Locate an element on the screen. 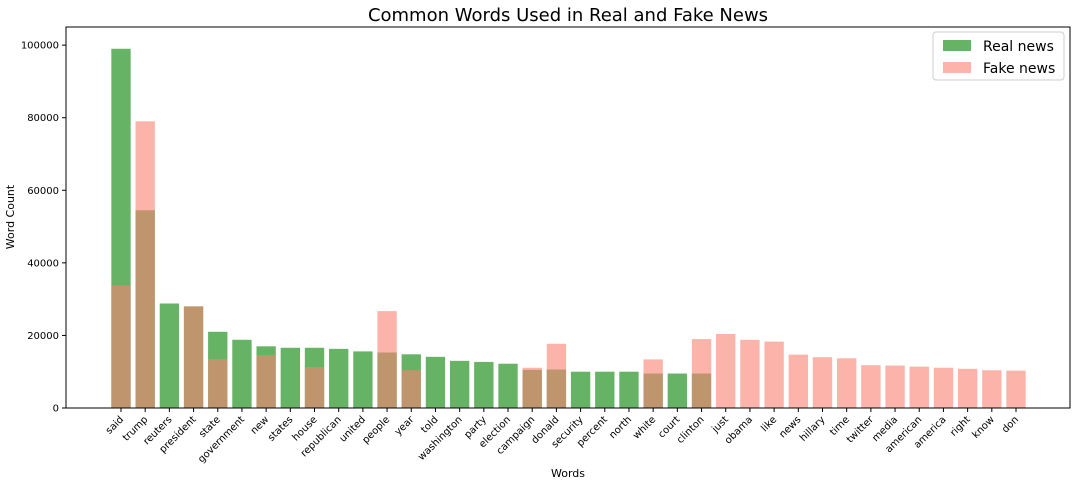  bar-real-news-election is located at coordinates (508, 385).